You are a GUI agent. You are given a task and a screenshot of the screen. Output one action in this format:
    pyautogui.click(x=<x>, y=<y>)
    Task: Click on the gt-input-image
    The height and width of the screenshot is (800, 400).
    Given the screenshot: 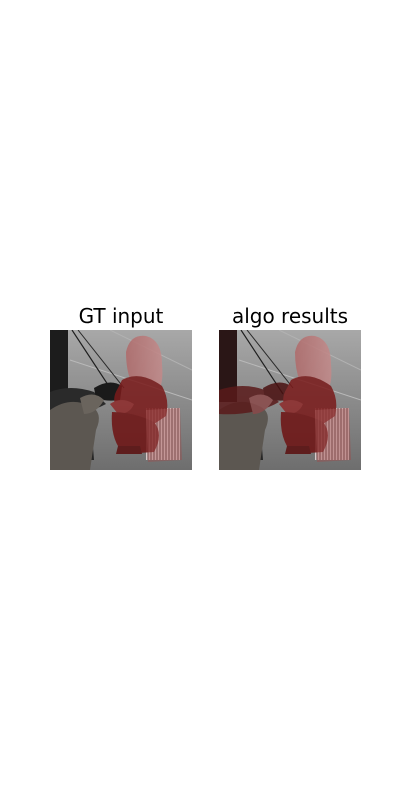 What is the action you would take?
    pyautogui.click(x=121, y=400)
    